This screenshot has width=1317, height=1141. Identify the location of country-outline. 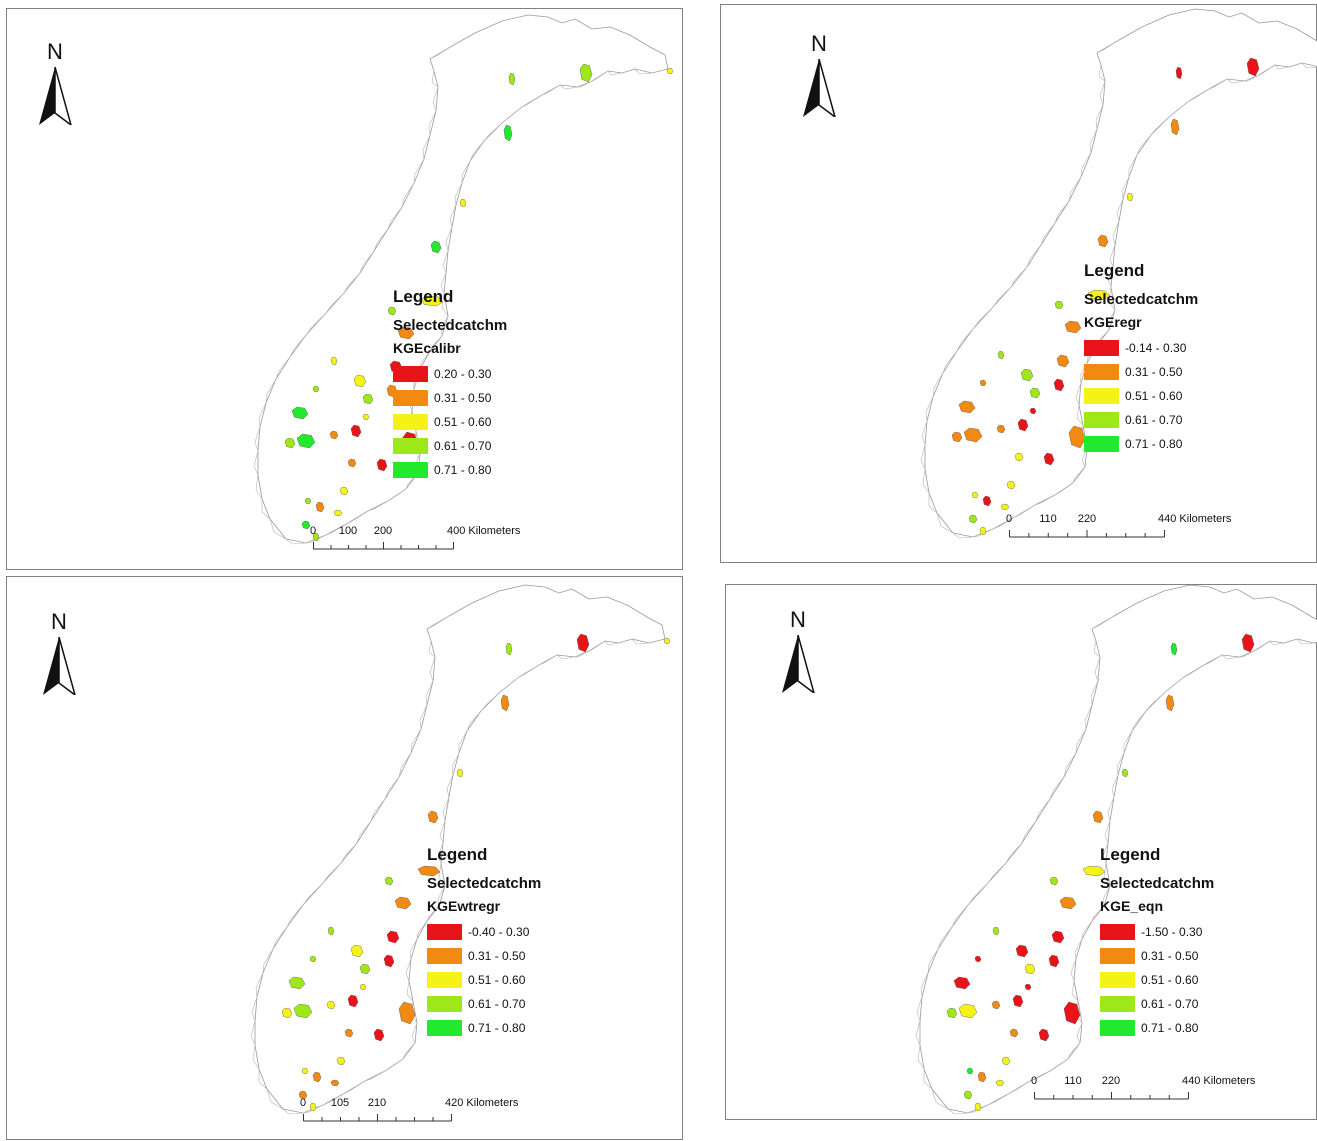
(1118, 849).